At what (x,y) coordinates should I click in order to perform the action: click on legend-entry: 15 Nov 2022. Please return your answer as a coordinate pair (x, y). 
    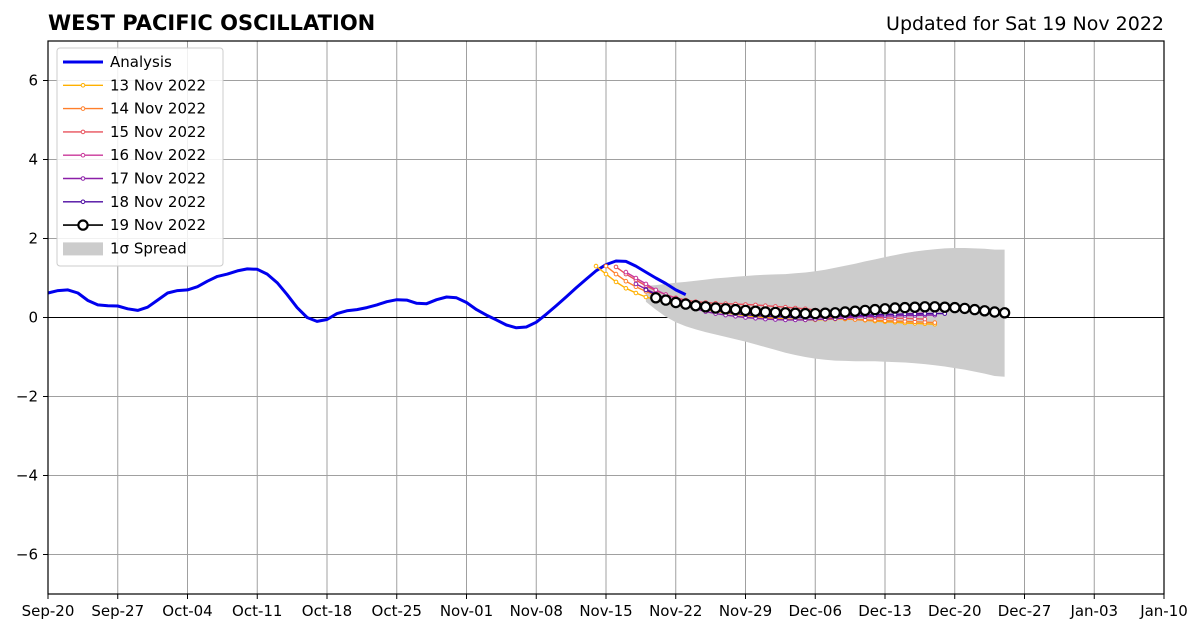
    Looking at the image, I should click on (134, 132).